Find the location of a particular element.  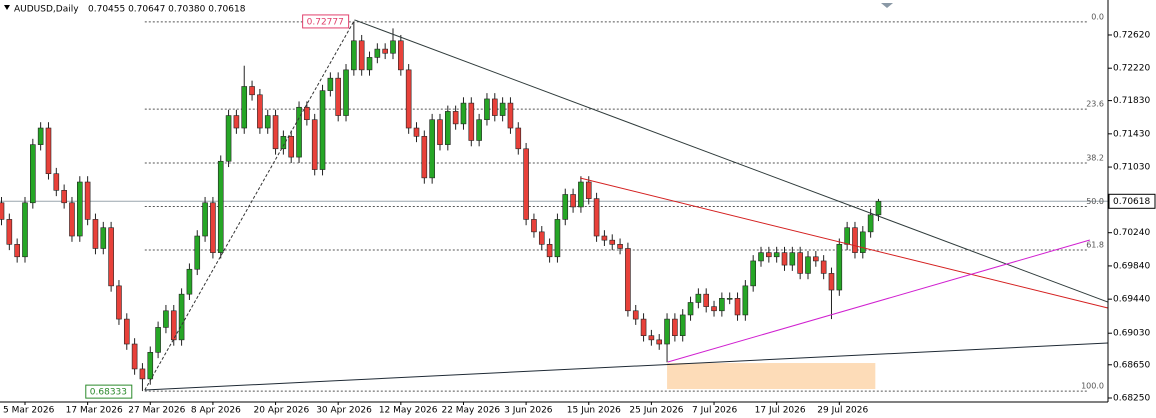

y-tick-label: 0.68250 is located at coordinates (1131, 399).